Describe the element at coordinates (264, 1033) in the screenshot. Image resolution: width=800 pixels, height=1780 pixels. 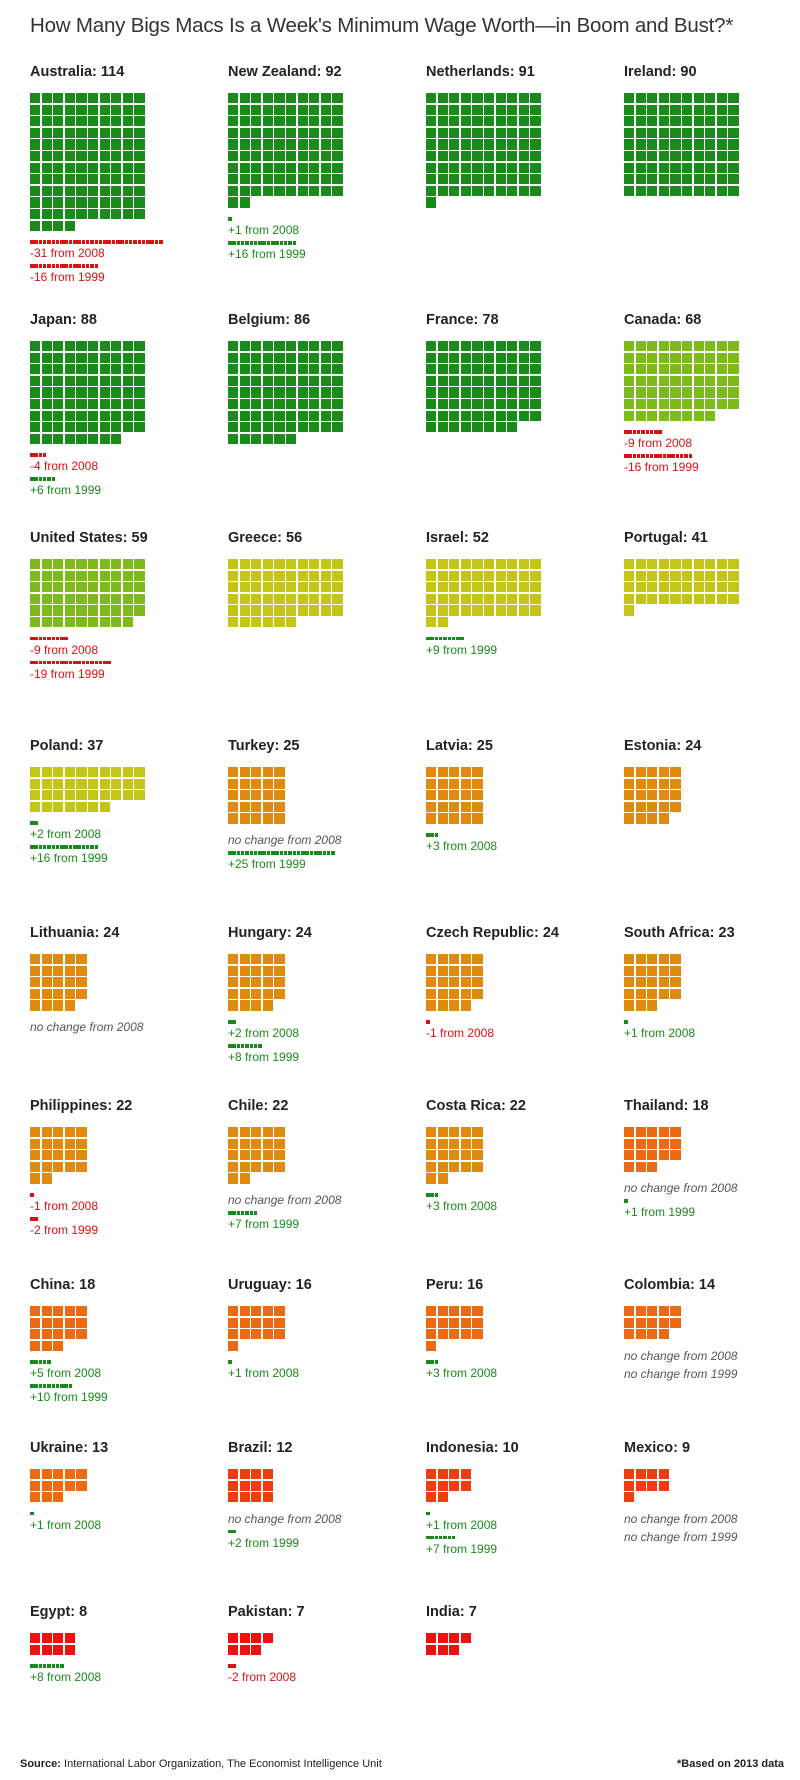
I see `change-label: +2 from 2008` at that location.